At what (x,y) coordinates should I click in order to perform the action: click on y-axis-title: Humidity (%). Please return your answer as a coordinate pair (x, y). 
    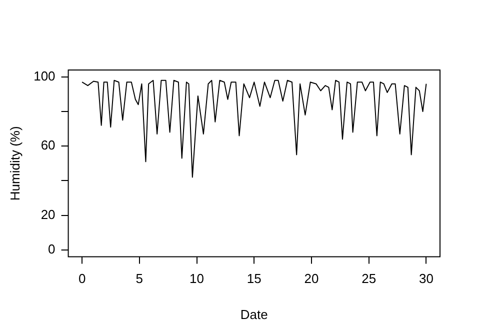
    Looking at the image, I should click on (14, 163).